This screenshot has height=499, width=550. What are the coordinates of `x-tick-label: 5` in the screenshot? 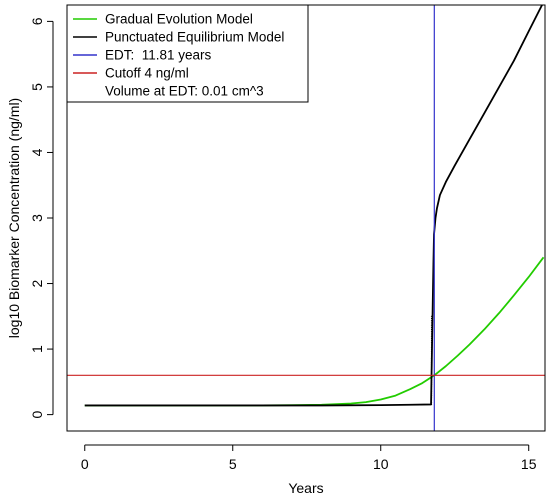 It's located at (233, 464).